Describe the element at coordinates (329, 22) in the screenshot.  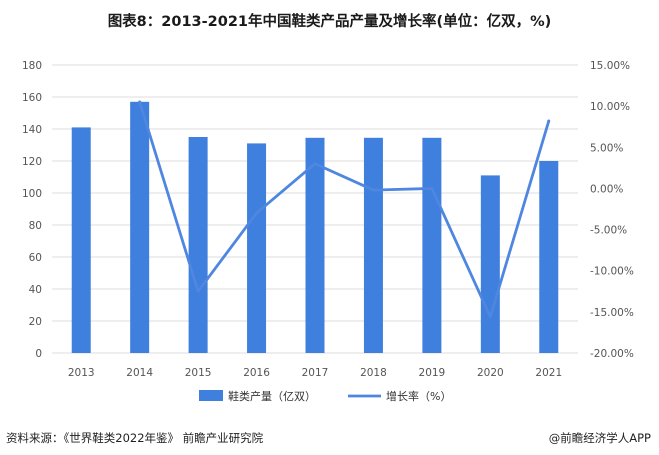
I see `chart-title: 图表8：2013-2021年中国鞋类产品产量及增长率(单位：亿双，%)` at that location.